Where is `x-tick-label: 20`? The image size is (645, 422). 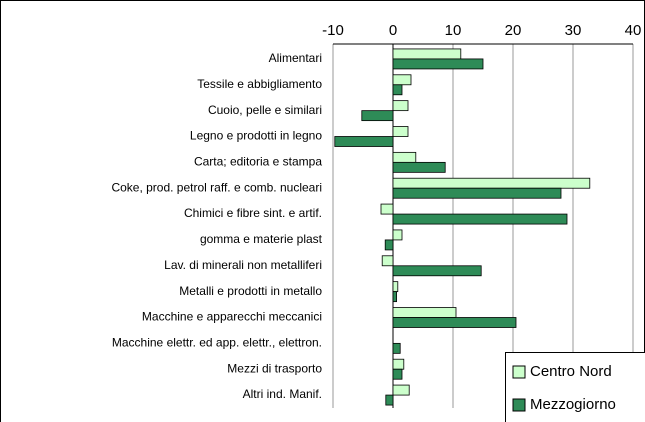 x-tick-label: 20 is located at coordinates (513, 30).